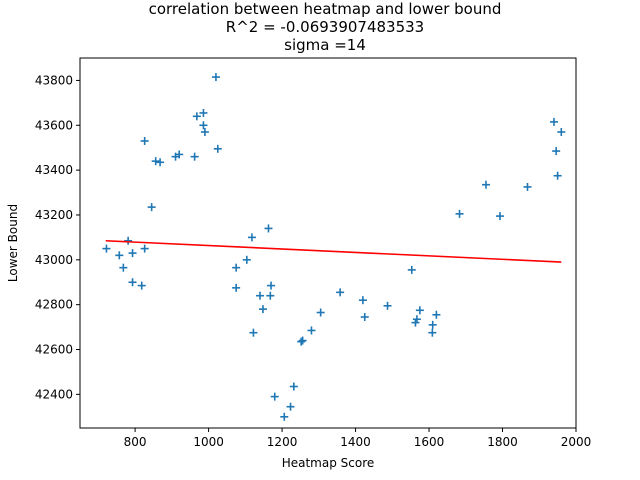 Image resolution: width=640 pixels, height=480 pixels. Describe the element at coordinates (54, 125) in the screenshot. I see `y-tick-label: 43600` at that location.